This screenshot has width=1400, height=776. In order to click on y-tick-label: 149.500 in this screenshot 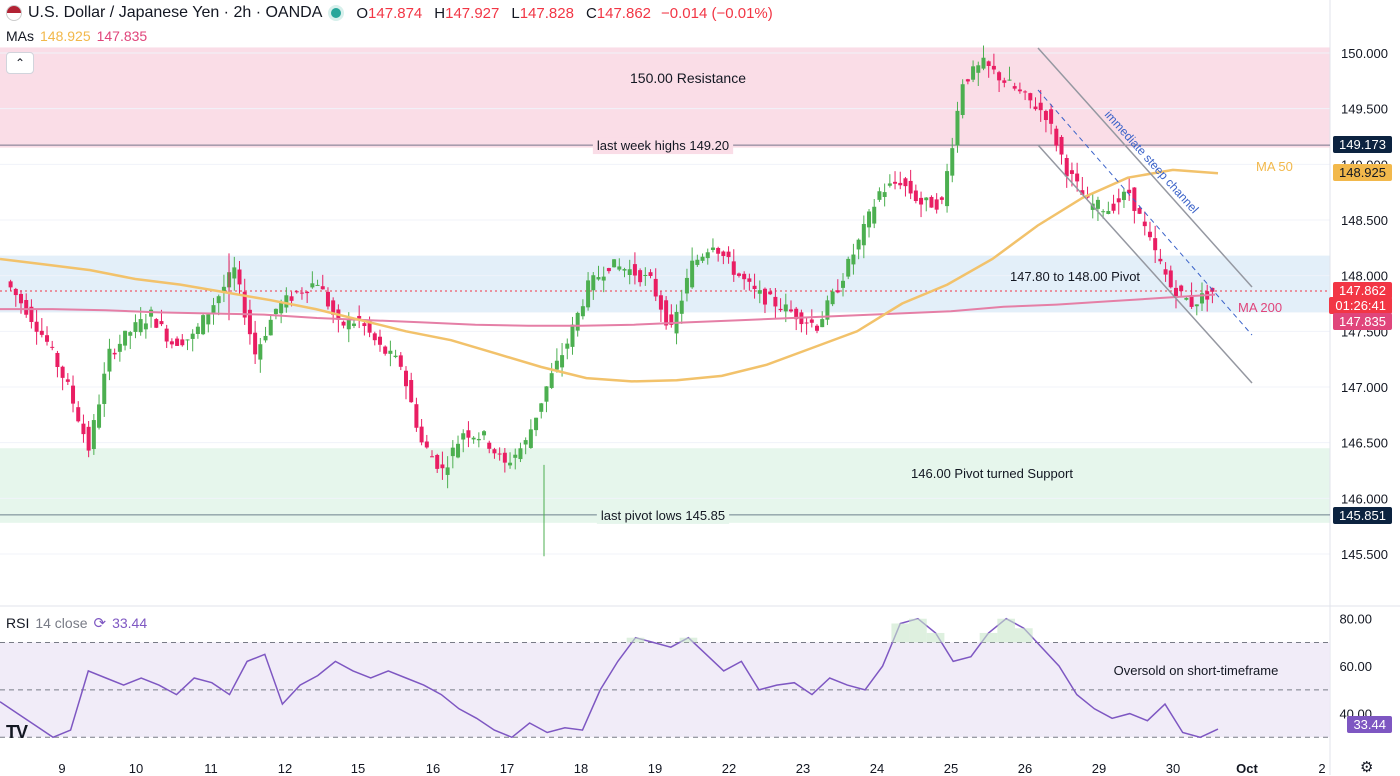, I will do `click(1364, 109)`.